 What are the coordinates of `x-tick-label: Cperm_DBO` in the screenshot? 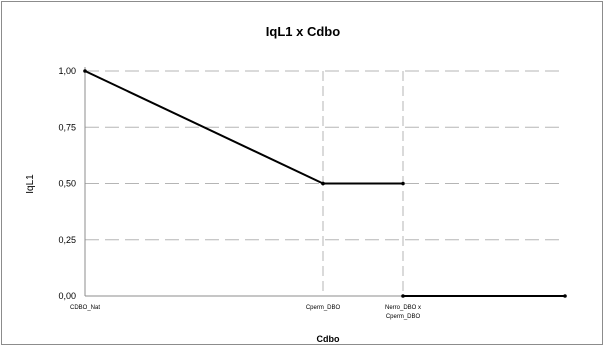 It's located at (323, 308).